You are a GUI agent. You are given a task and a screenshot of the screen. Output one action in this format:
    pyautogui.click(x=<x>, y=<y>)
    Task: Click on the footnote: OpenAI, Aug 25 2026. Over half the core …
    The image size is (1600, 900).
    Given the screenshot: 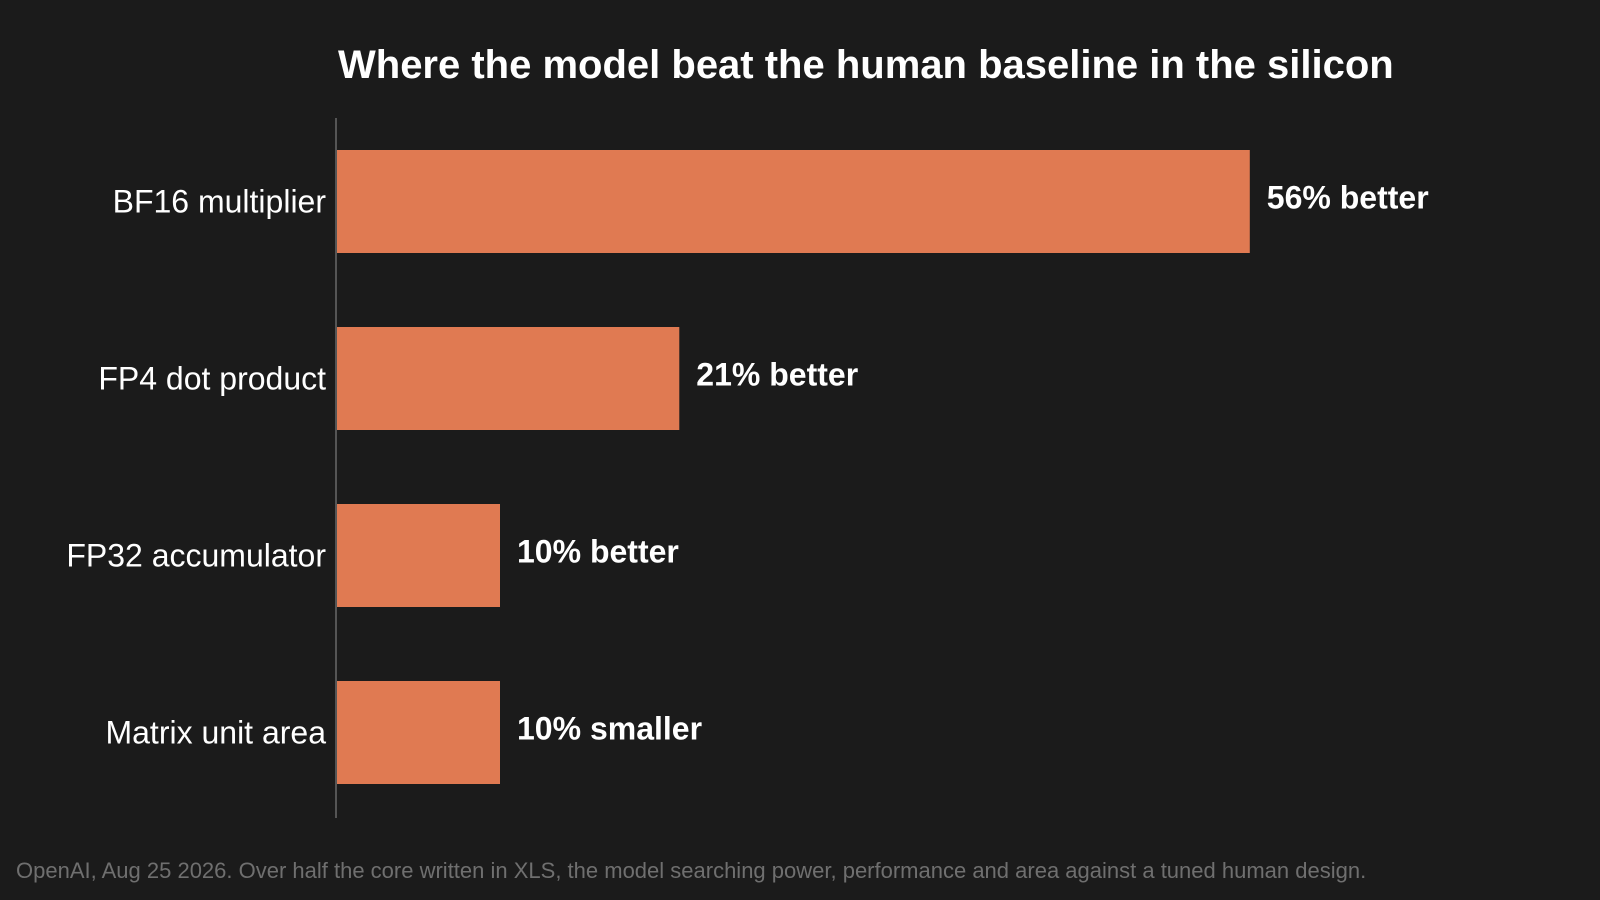 What is the action you would take?
    pyautogui.click(x=691, y=870)
    